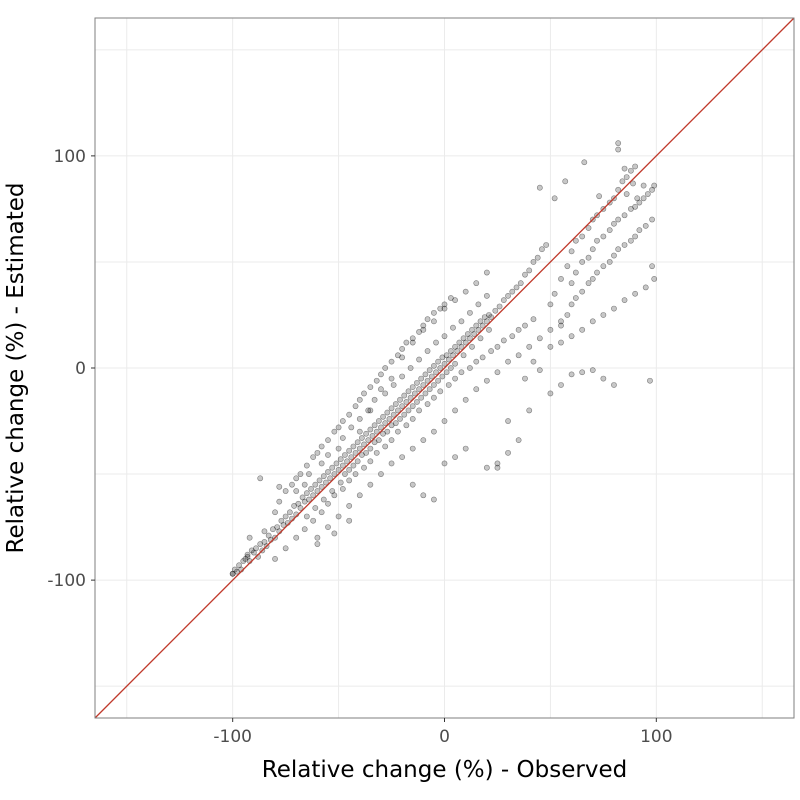 The image size is (800, 800). What do you see at coordinates (656, 737) in the screenshot?
I see `x-tick-label: 100` at bounding box center [656, 737].